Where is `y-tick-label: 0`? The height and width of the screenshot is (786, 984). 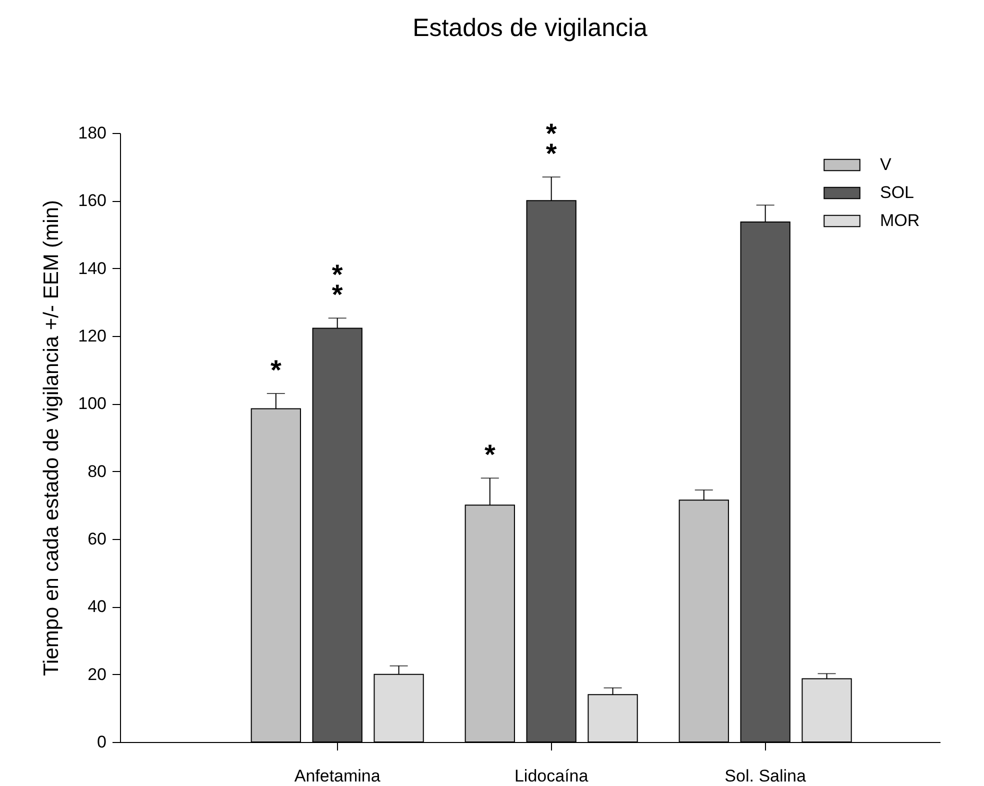
y-tick-label: 0 is located at coordinates (101, 742).